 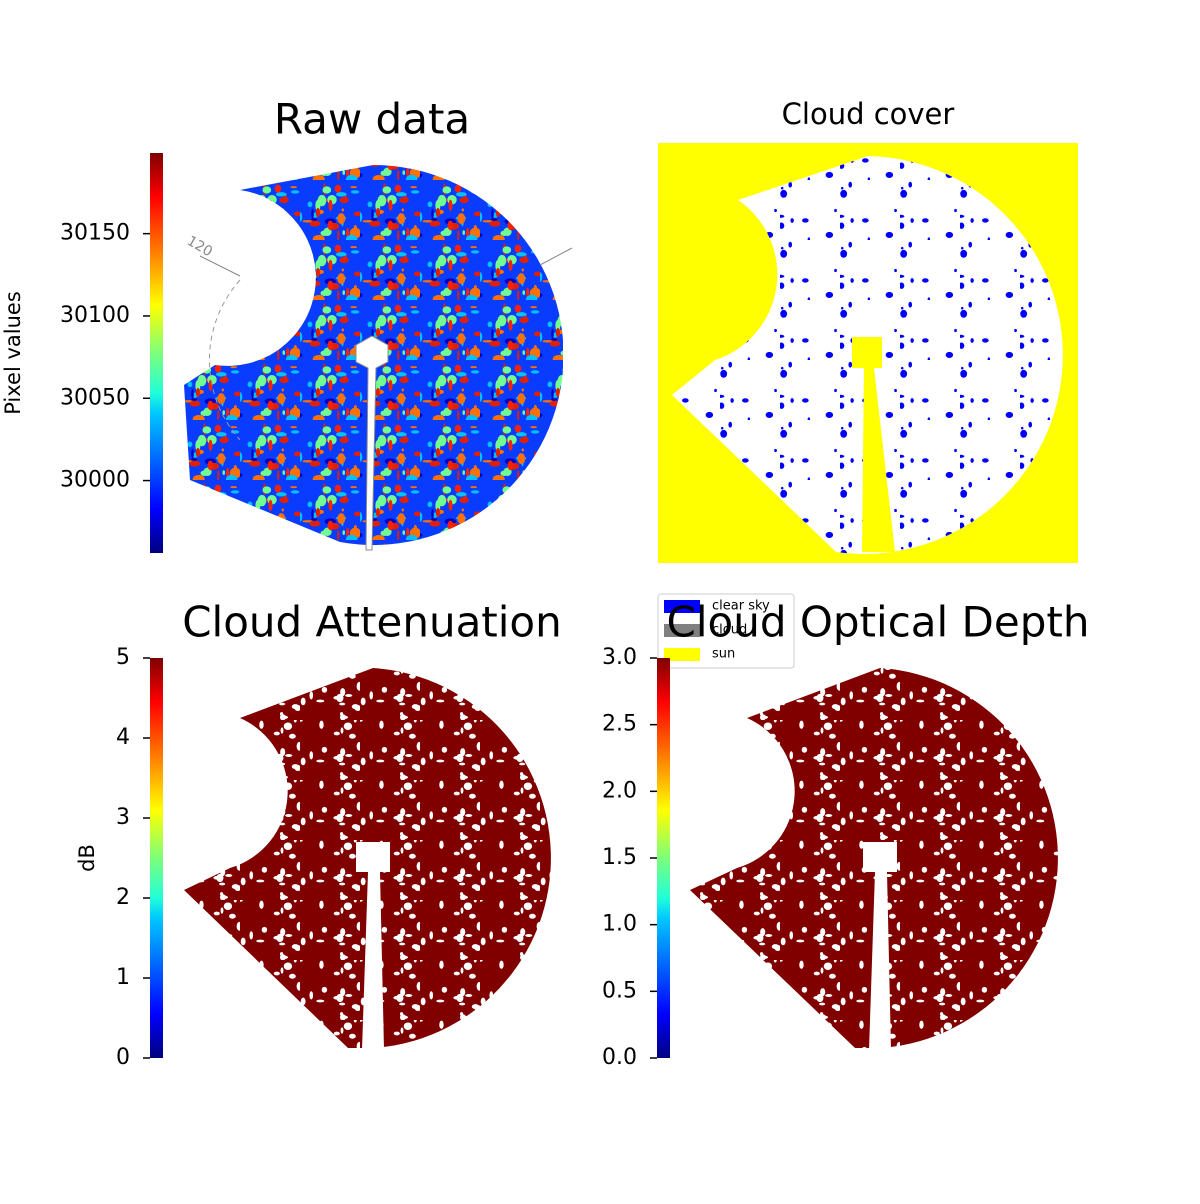 I want to click on y-tick-label: 5, so click(x=123, y=657).